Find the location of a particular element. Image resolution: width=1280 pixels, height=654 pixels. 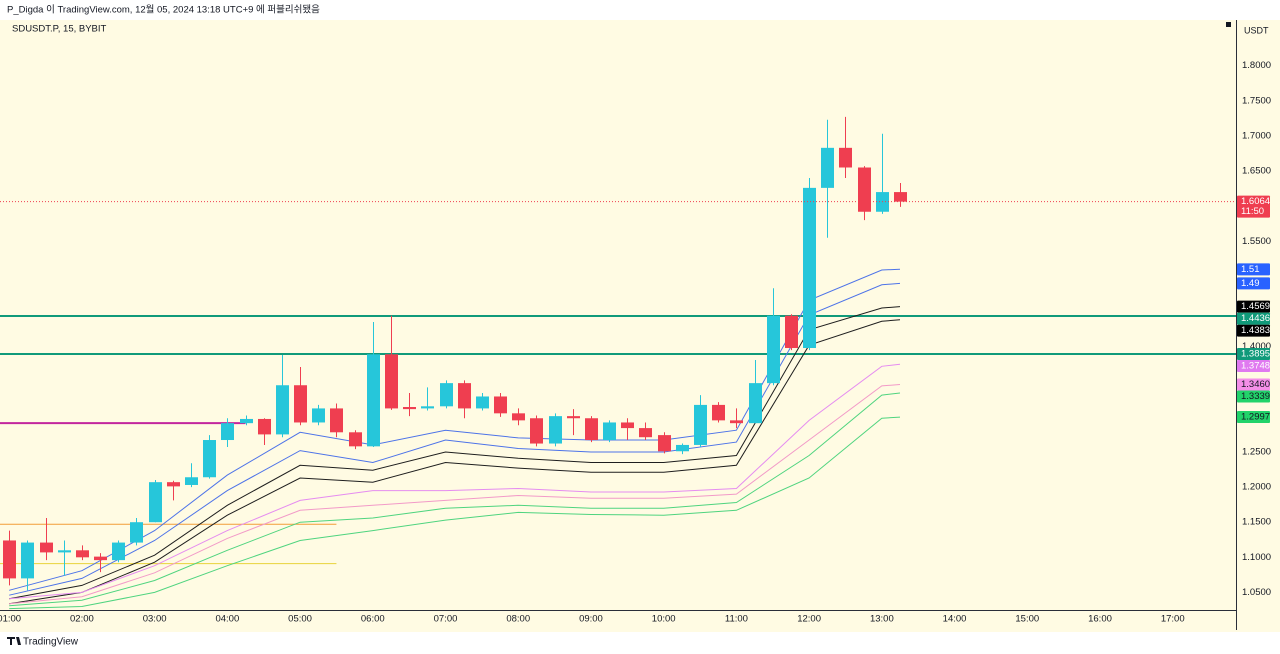

x-tick-label: 02:00 is located at coordinates (82, 619).